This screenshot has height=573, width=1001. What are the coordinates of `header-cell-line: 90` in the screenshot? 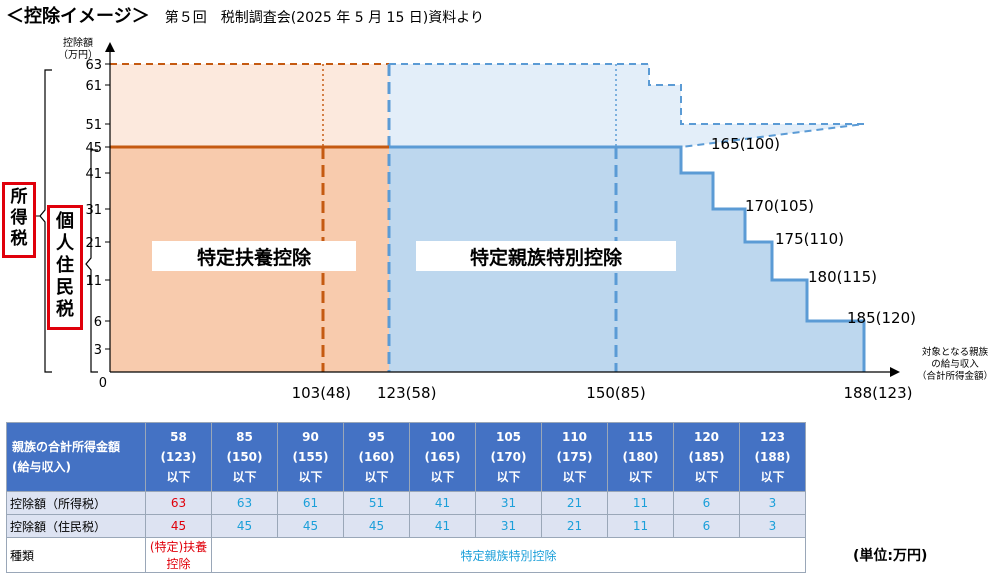 It's located at (310, 437).